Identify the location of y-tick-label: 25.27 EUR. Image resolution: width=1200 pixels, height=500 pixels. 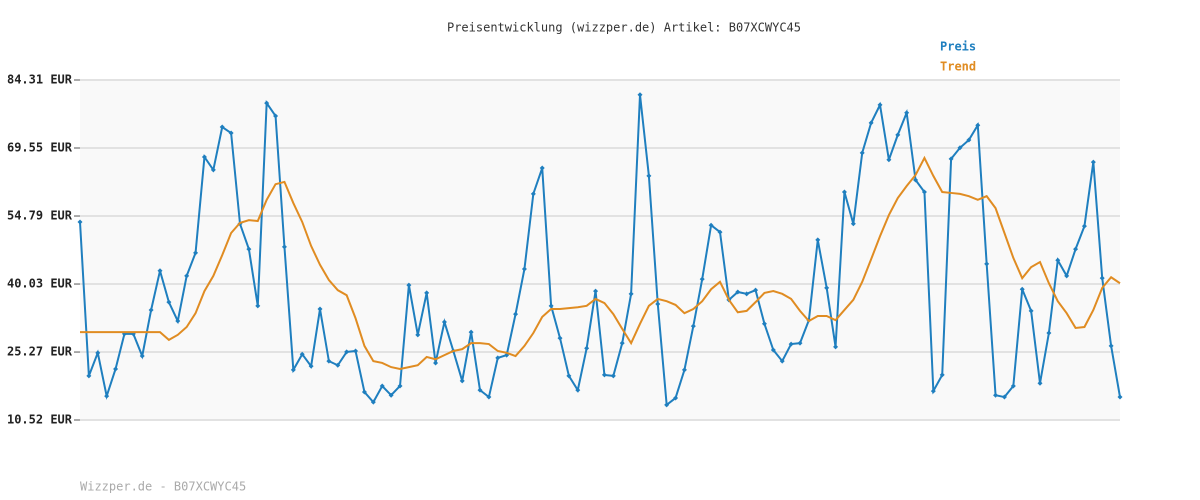
(40, 352).